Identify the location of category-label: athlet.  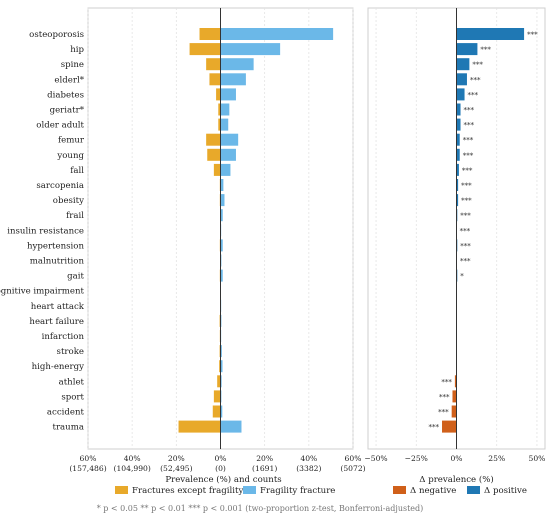
(72, 382).